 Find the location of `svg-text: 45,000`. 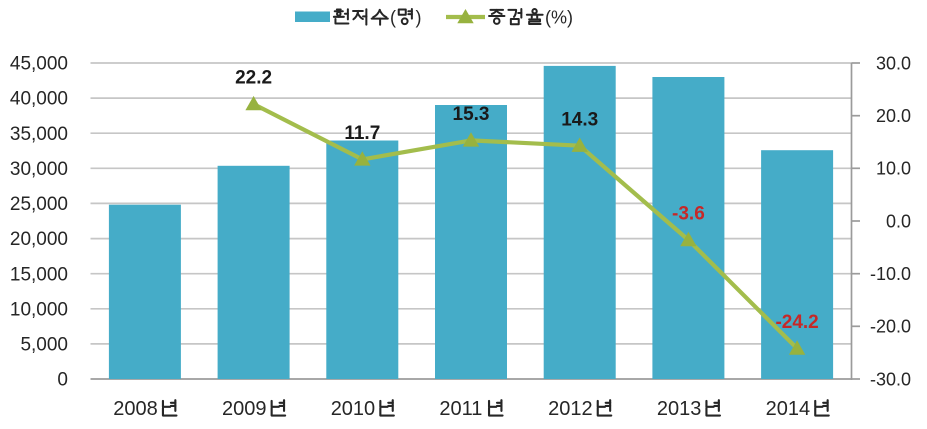

svg-text: 45,000 is located at coordinates (39, 64).